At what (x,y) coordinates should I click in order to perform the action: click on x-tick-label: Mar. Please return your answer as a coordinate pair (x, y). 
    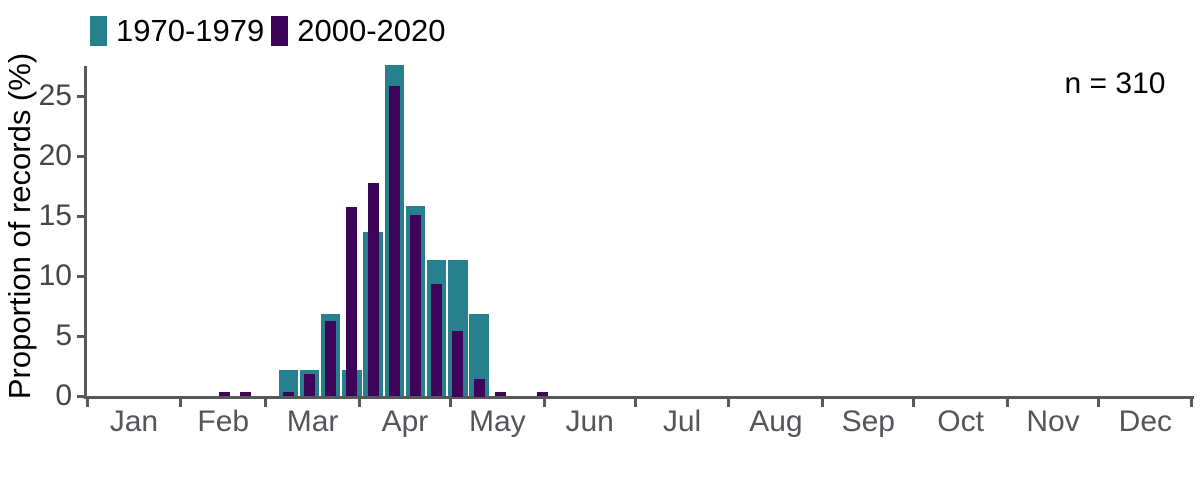
    Looking at the image, I should click on (312, 421).